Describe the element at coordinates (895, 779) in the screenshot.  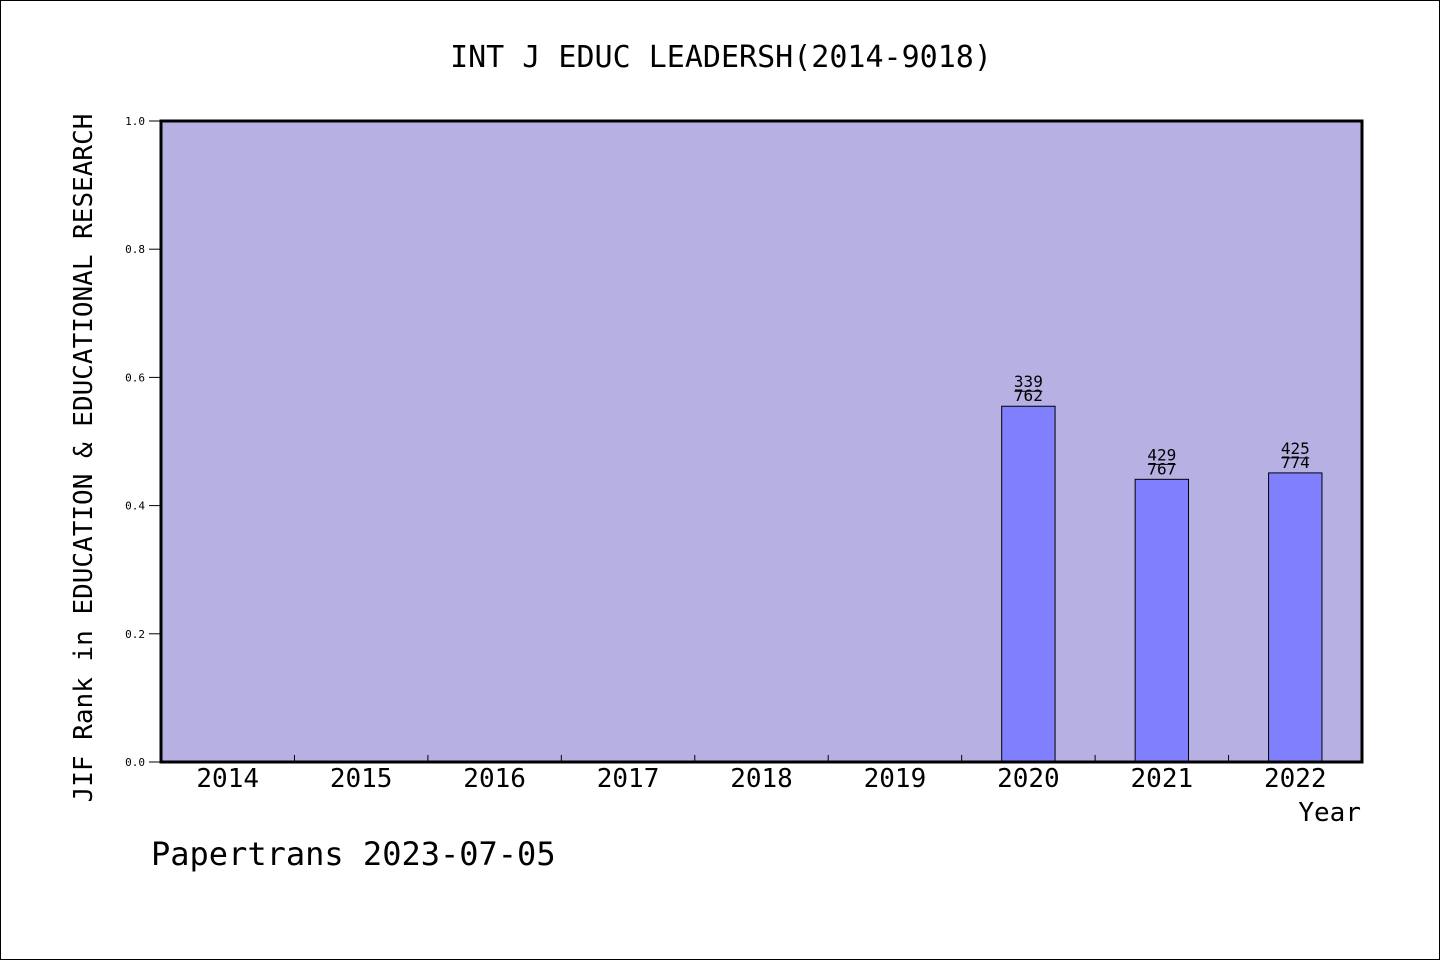
I see `x-tick-label: 2019` at that location.